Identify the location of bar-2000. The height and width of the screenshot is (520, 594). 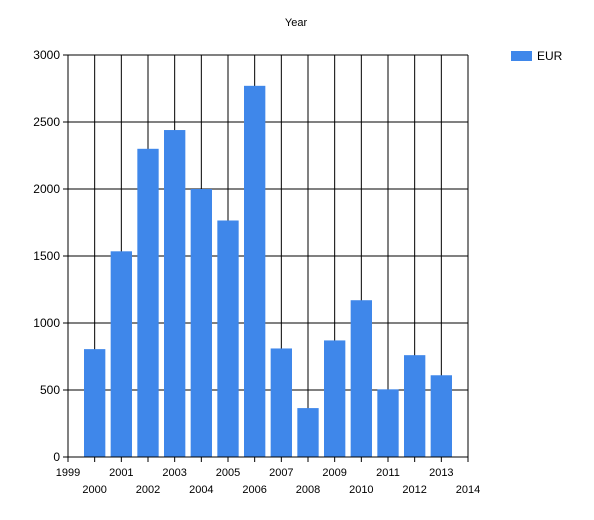
(95, 403).